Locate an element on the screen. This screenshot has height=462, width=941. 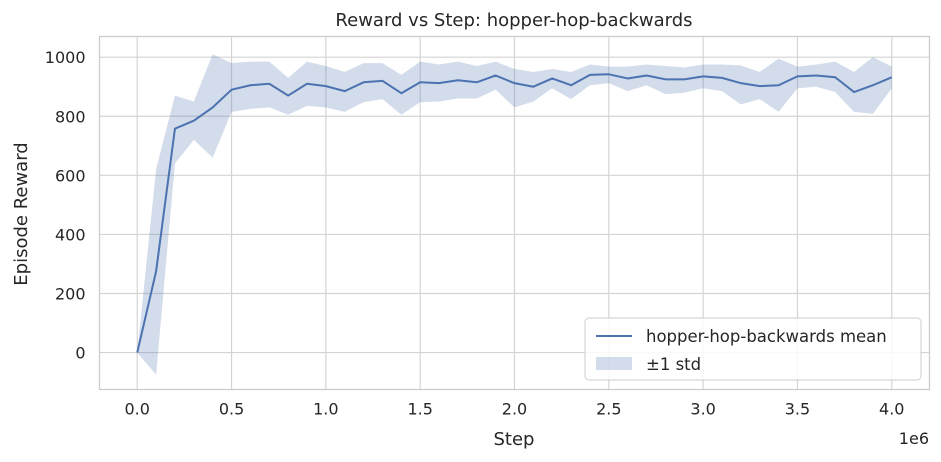
x-tick-label: 0.0 is located at coordinates (137, 409).